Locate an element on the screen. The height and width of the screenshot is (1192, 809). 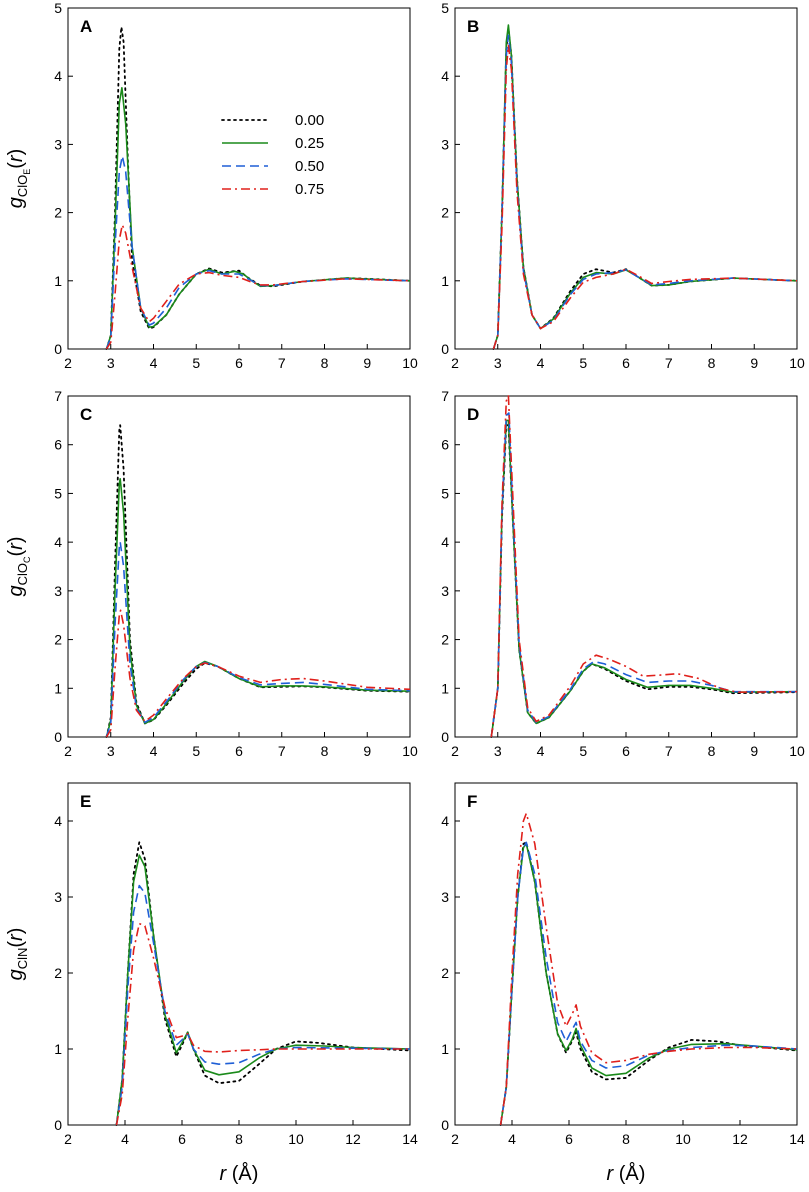
legend-label: 0.00 is located at coordinates (309, 120).